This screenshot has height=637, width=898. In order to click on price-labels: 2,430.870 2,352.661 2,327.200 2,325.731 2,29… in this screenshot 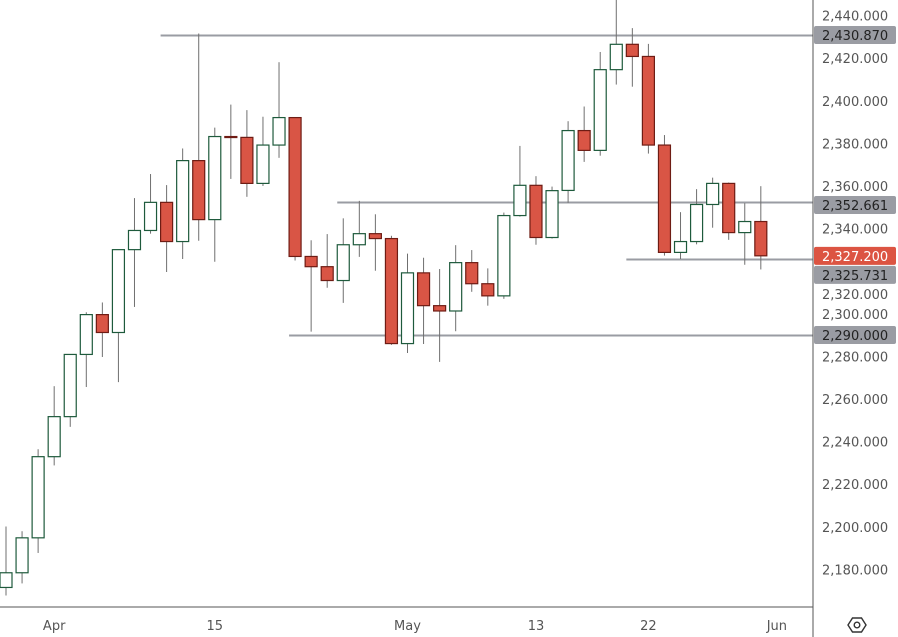, I will do `click(855, 185)`.